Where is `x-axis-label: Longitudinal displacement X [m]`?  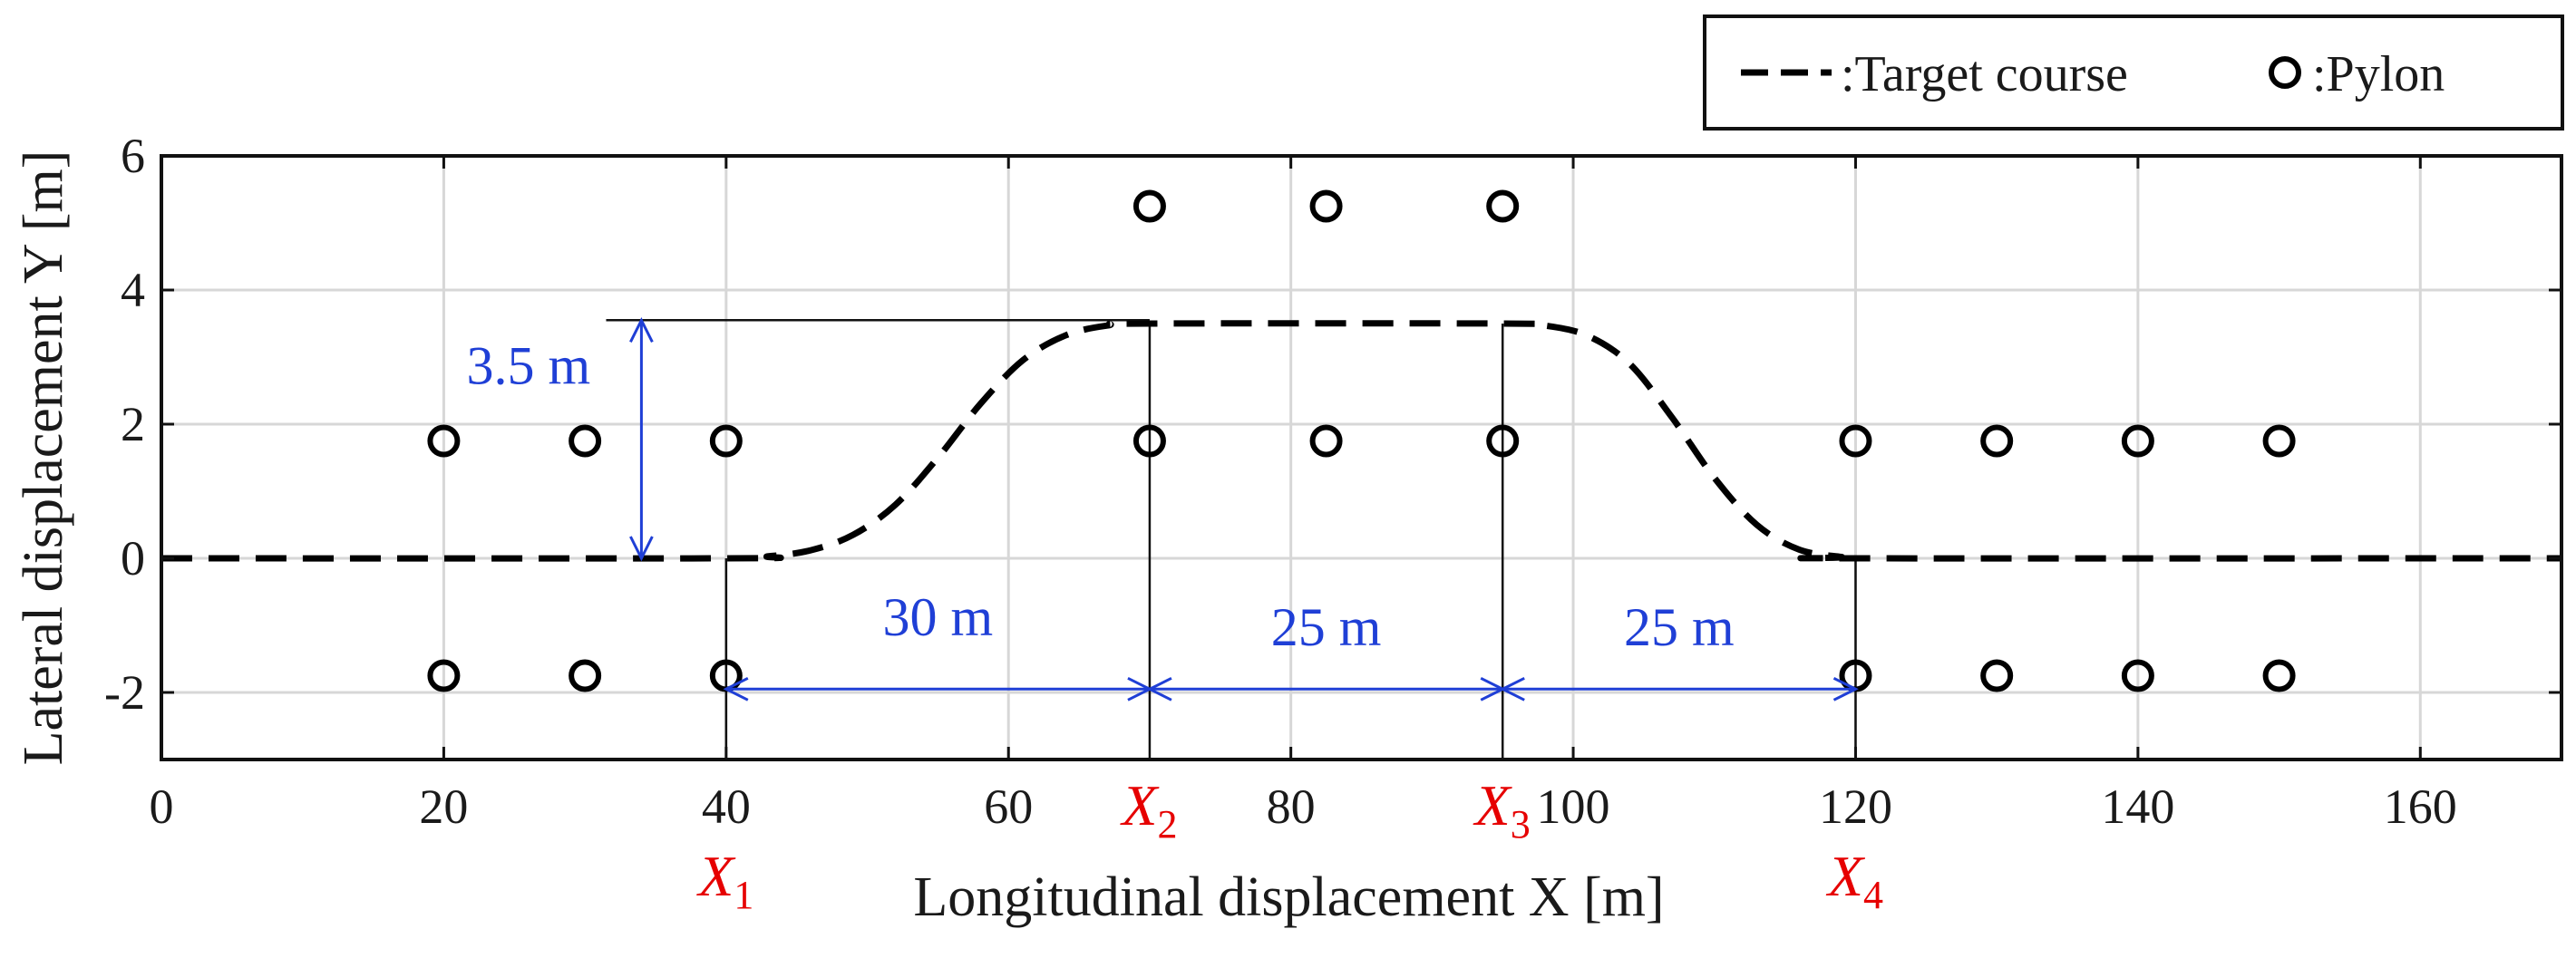
x-axis-label: Longitudinal displacement X [m] is located at coordinates (1288, 897).